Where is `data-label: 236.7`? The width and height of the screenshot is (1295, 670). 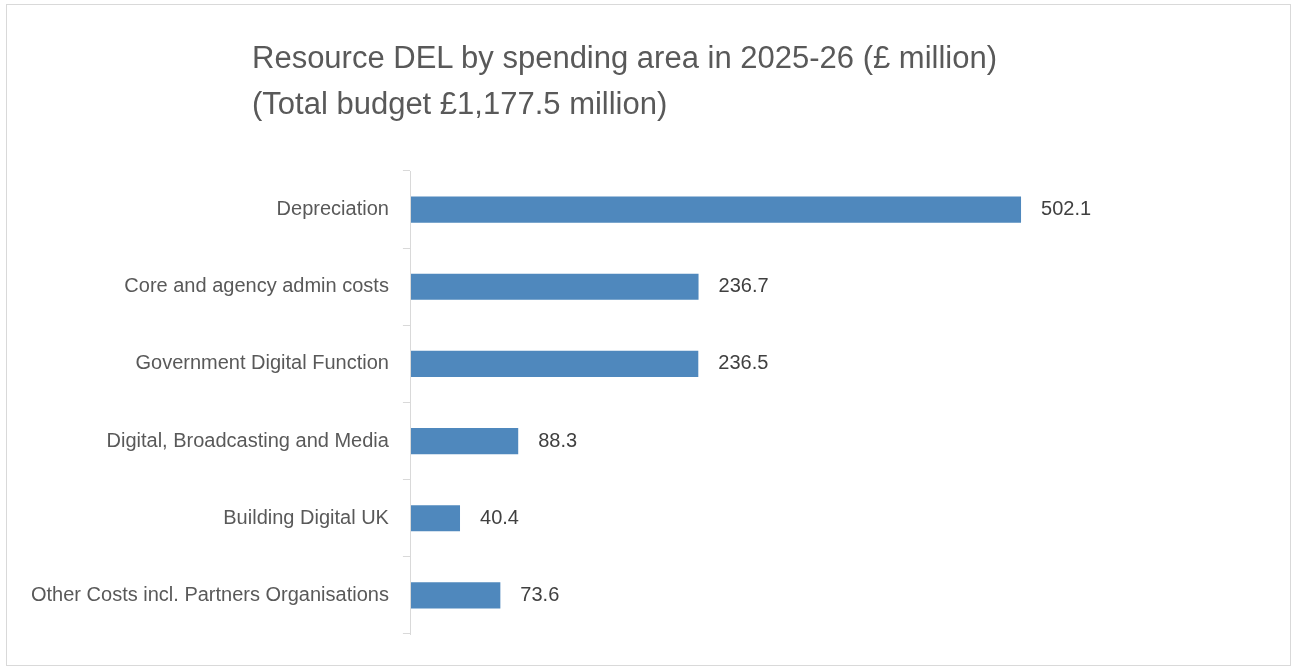
data-label: 236.7 is located at coordinates (743, 285).